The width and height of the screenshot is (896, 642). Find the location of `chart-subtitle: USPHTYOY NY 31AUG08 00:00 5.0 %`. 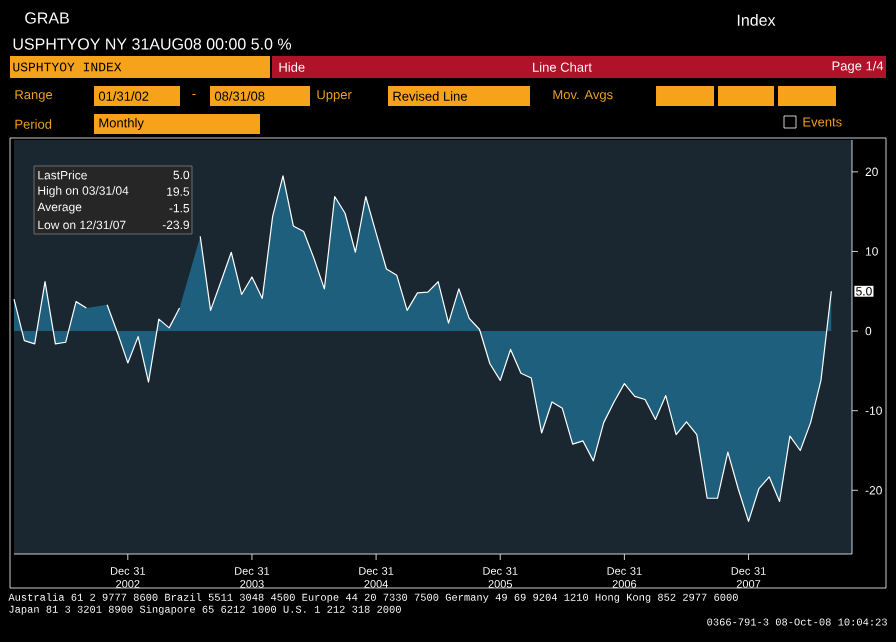

chart-subtitle: USPHTYOY NY 31AUG08 00:00 5.0 % is located at coordinates (152, 44).